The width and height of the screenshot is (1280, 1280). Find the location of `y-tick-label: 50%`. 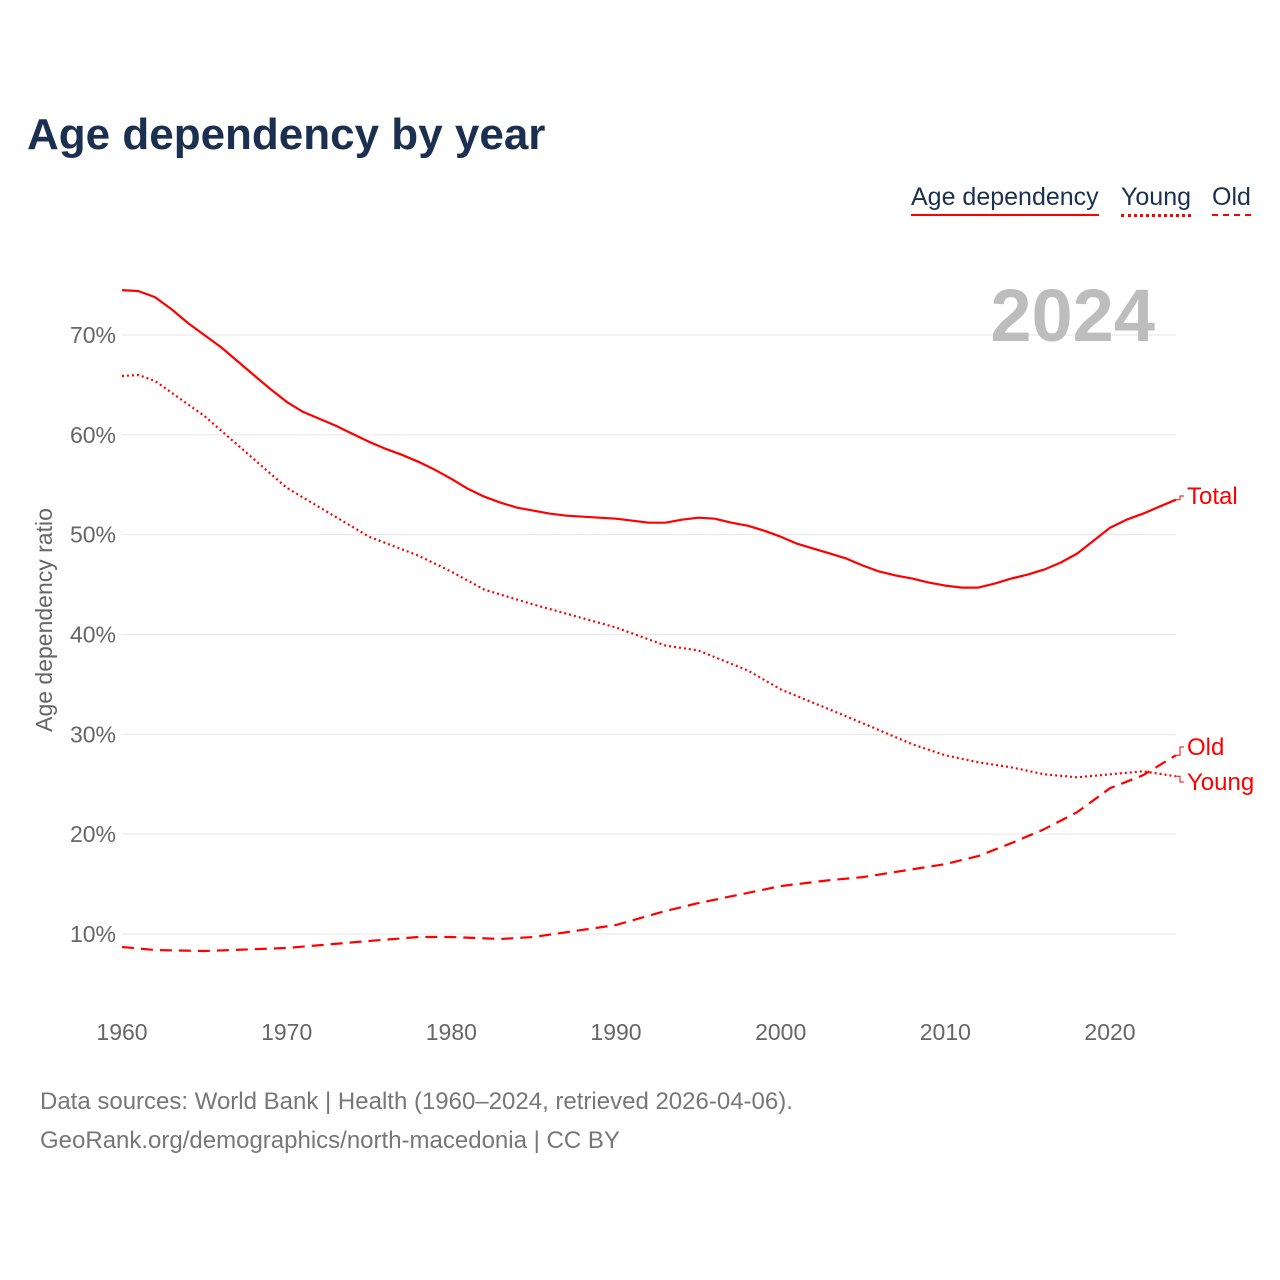

y-tick-label: 50% is located at coordinates (93, 535).